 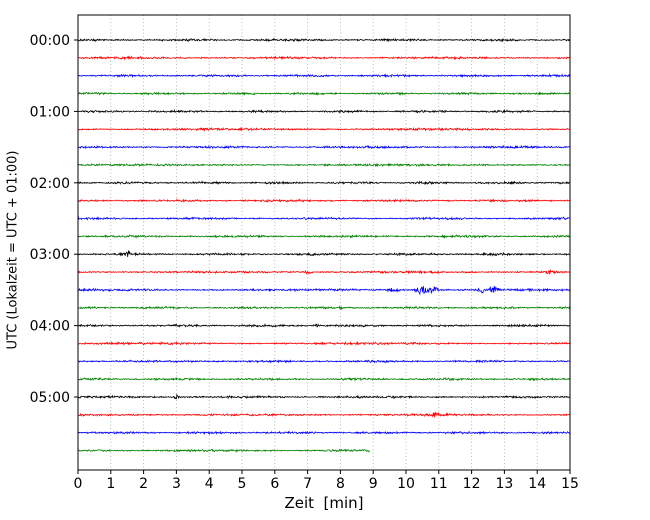 What do you see at coordinates (143, 484) in the screenshot?
I see `x-tick-label: 2` at bounding box center [143, 484].